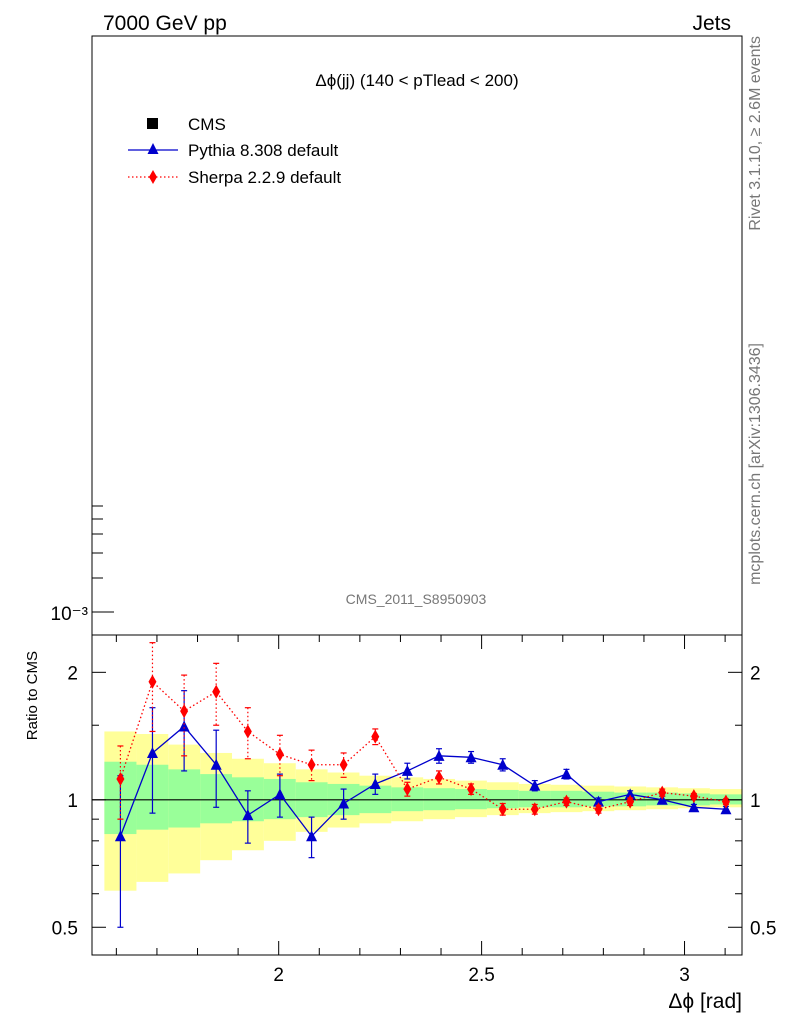 This screenshot has height=1024, width=786. I want to click on header-left: 7000 GeV pp, so click(165, 23).